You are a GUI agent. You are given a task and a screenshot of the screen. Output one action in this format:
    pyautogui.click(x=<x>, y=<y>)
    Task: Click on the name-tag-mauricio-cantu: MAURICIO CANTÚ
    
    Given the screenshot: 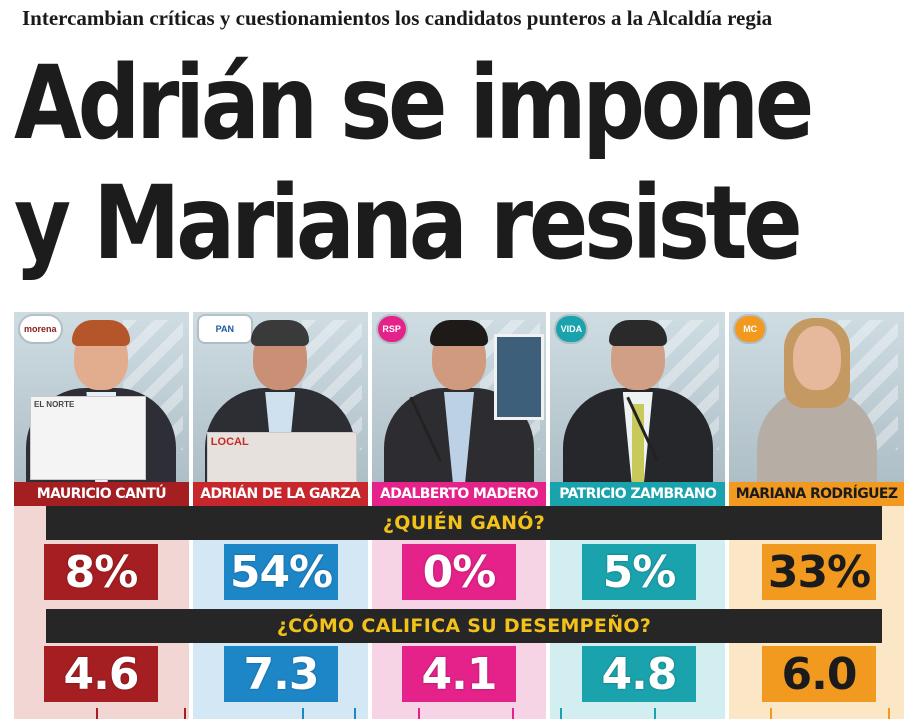 What is the action you would take?
    pyautogui.click(x=101, y=494)
    